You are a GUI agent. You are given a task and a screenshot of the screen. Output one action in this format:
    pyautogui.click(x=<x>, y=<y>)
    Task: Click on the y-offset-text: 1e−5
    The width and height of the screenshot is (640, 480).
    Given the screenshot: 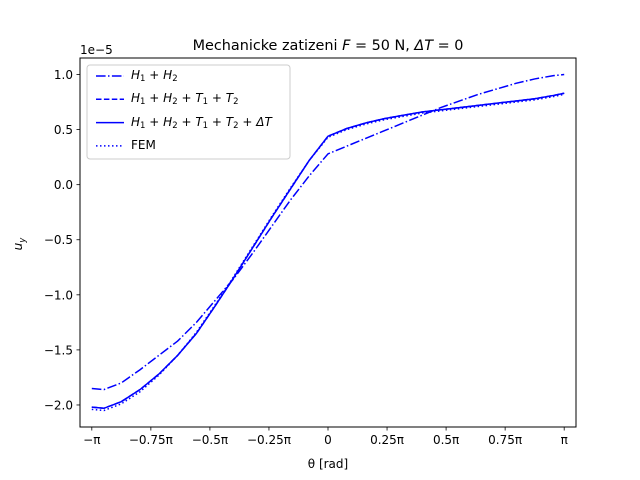 What is the action you would take?
    pyautogui.click(x=96, y=50)
    